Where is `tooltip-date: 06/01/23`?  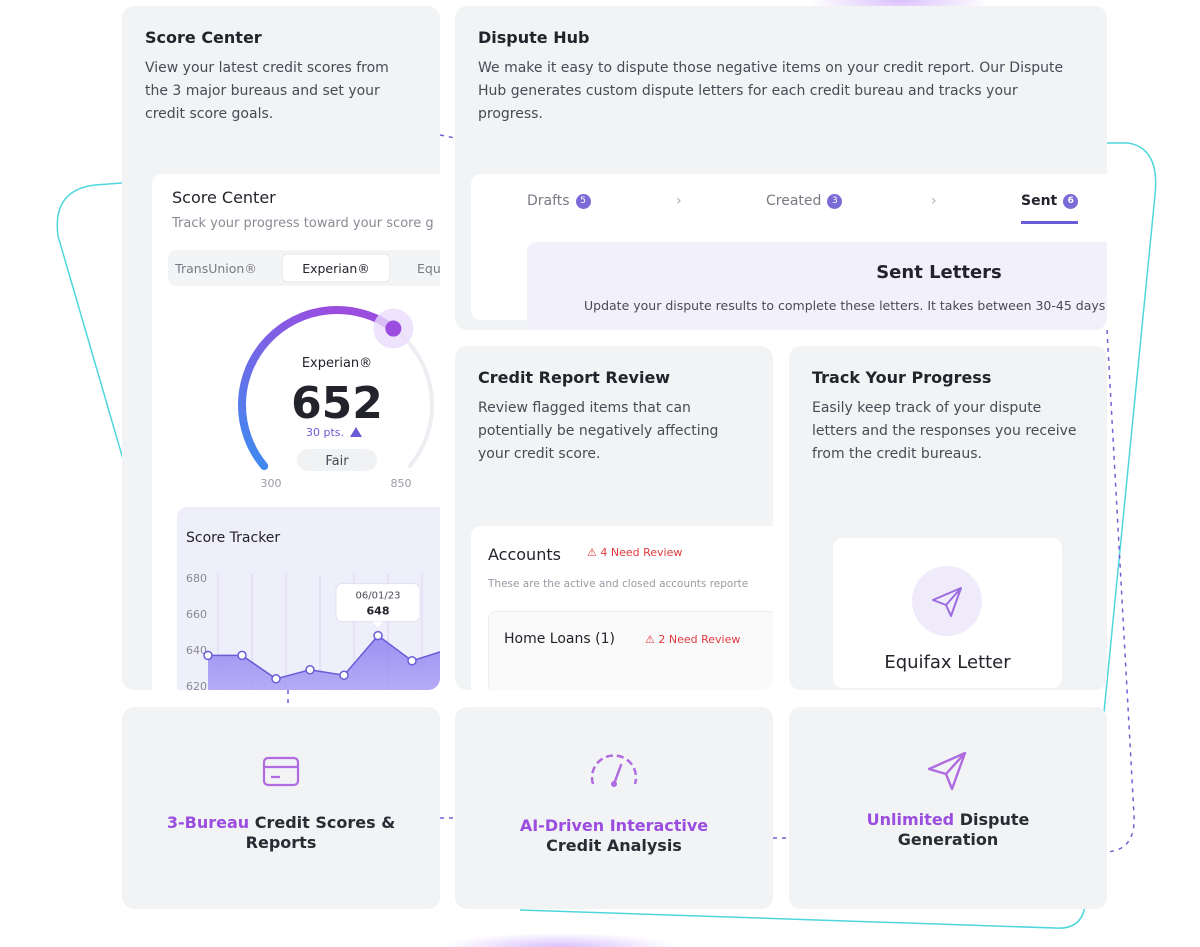
tooltip-date: 06/01/23 is located at coordinates (378, 596).